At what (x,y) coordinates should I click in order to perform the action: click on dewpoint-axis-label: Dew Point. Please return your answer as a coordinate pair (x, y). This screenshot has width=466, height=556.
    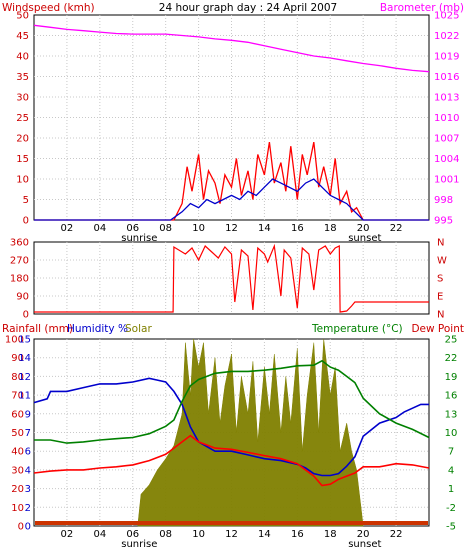
    Looking at the image, I should click on (437, 329).